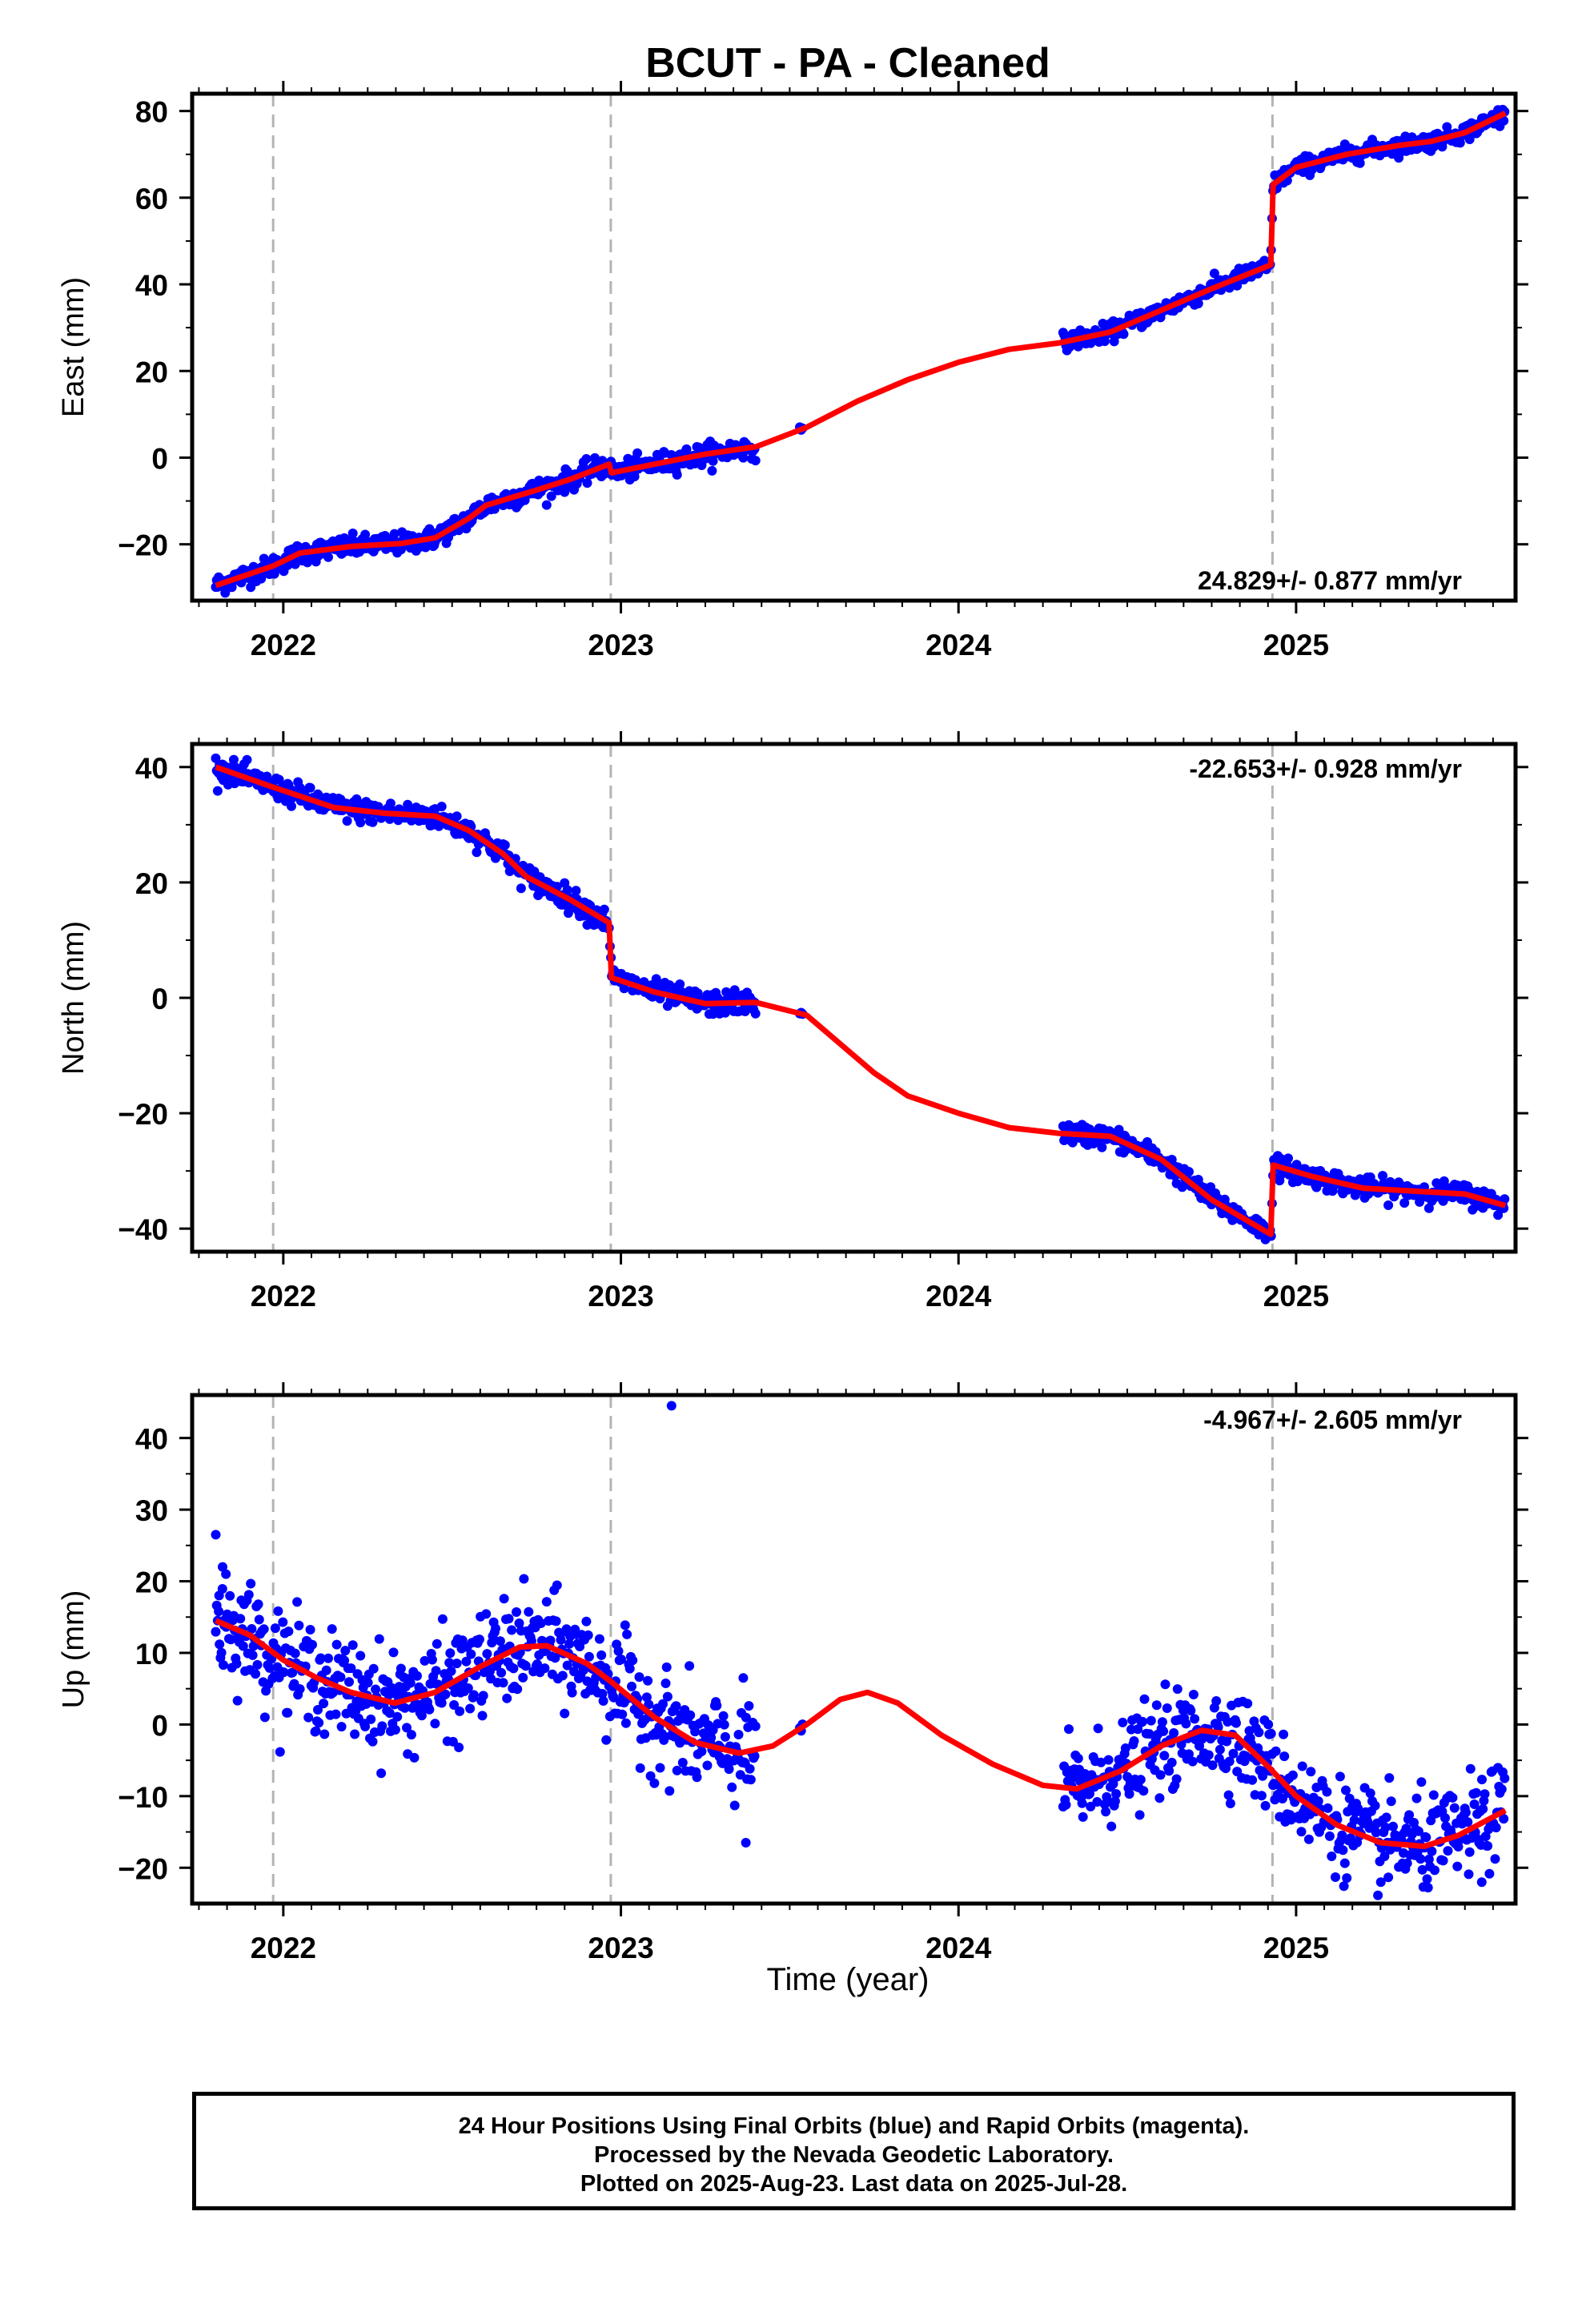 The image size is (1582, 2324). What do you see at coordinates (283, 1296) in the screenshot?
I see `x-tick-label: 2022` at bounding box center [283, 1296].